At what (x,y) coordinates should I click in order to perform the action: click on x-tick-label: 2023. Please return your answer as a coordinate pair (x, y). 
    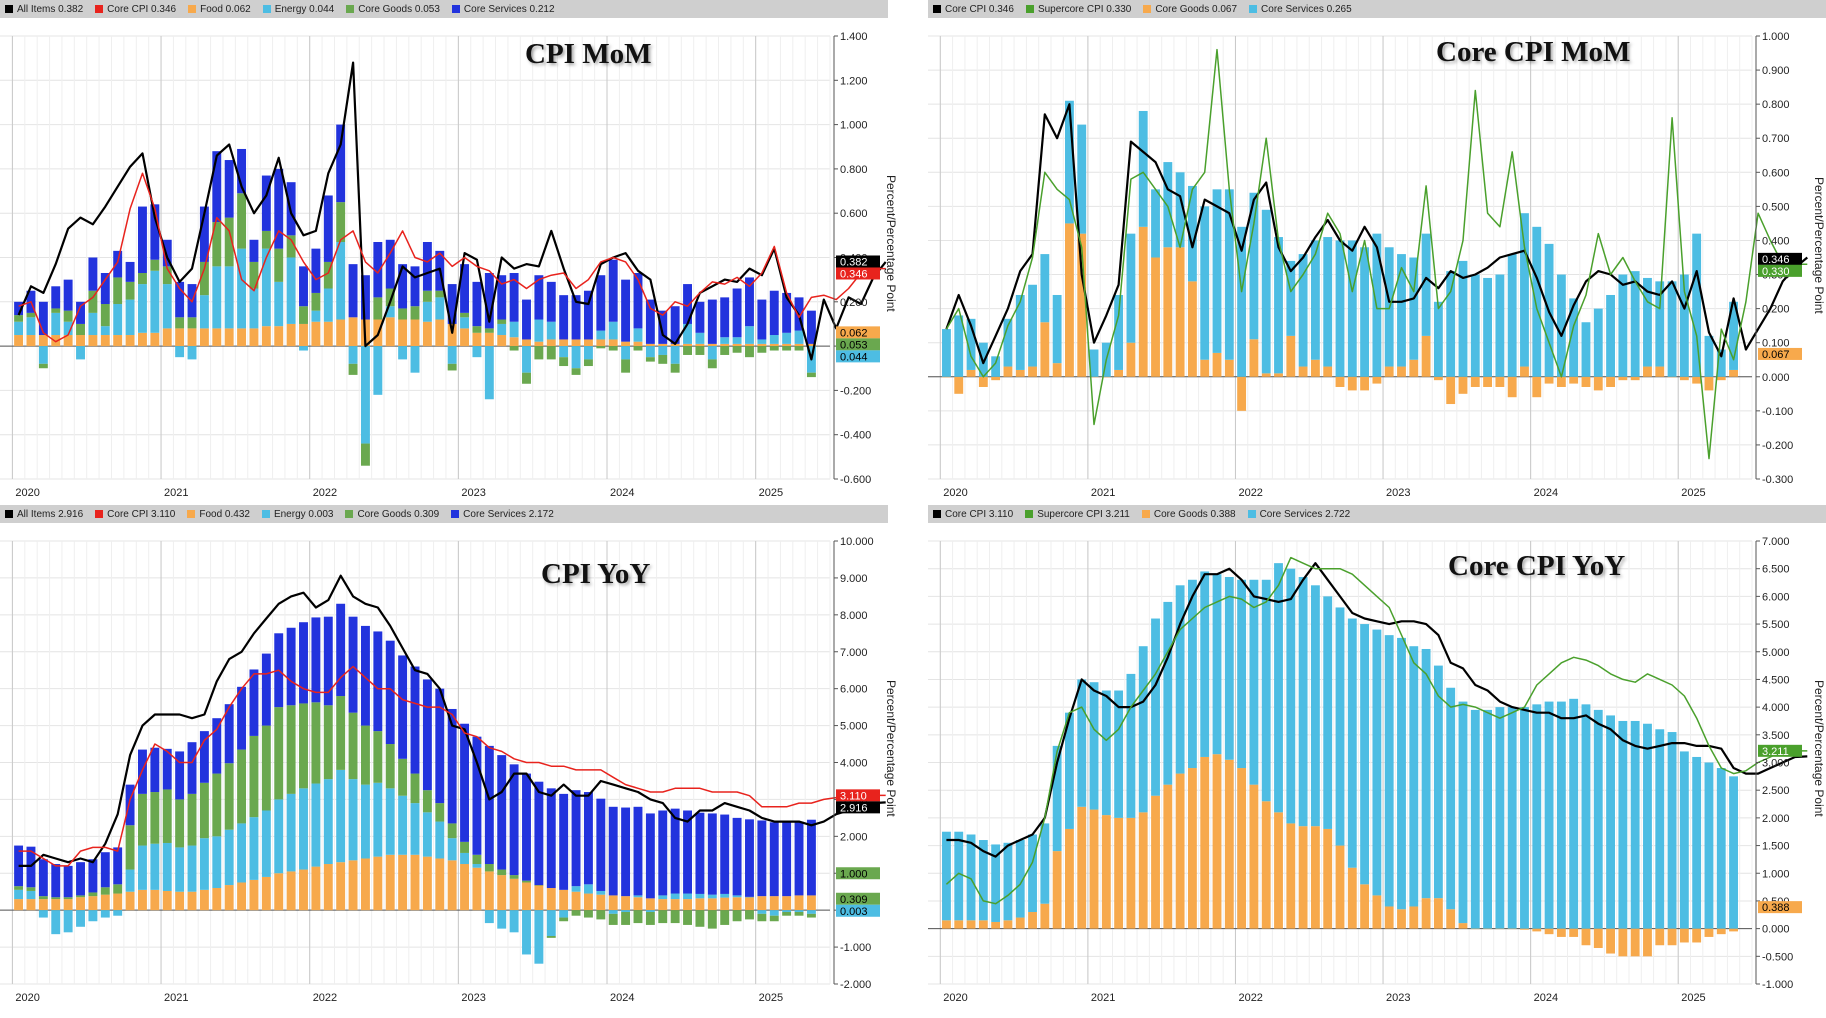
    Looking at the image, I should click on (473, 493).